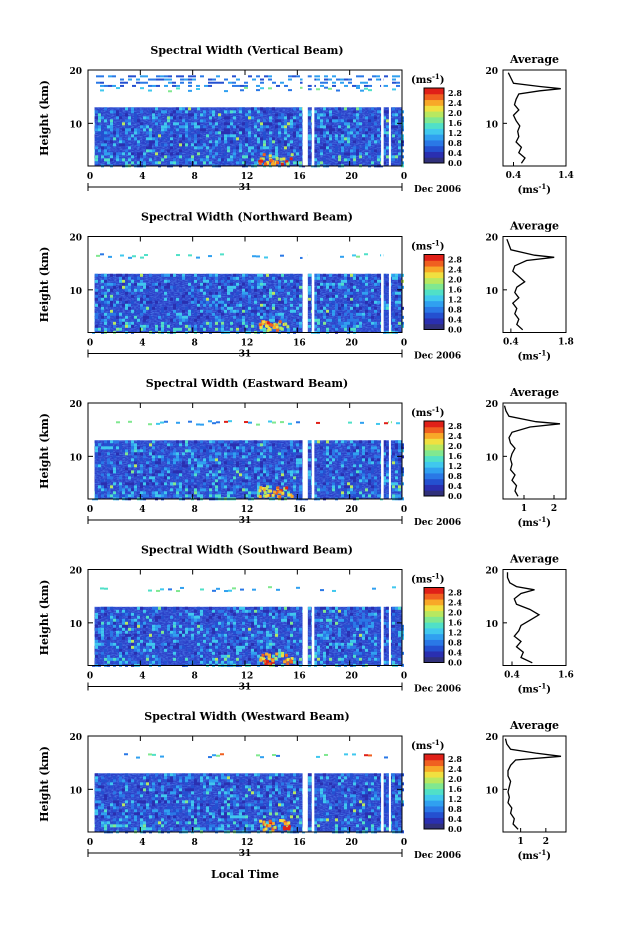 Image resolution: width=621 pixels, height=929 pixels. Describe the element at coordinates (404, 177) in the screenshot. I see `x-tick-label: 0` at that location.